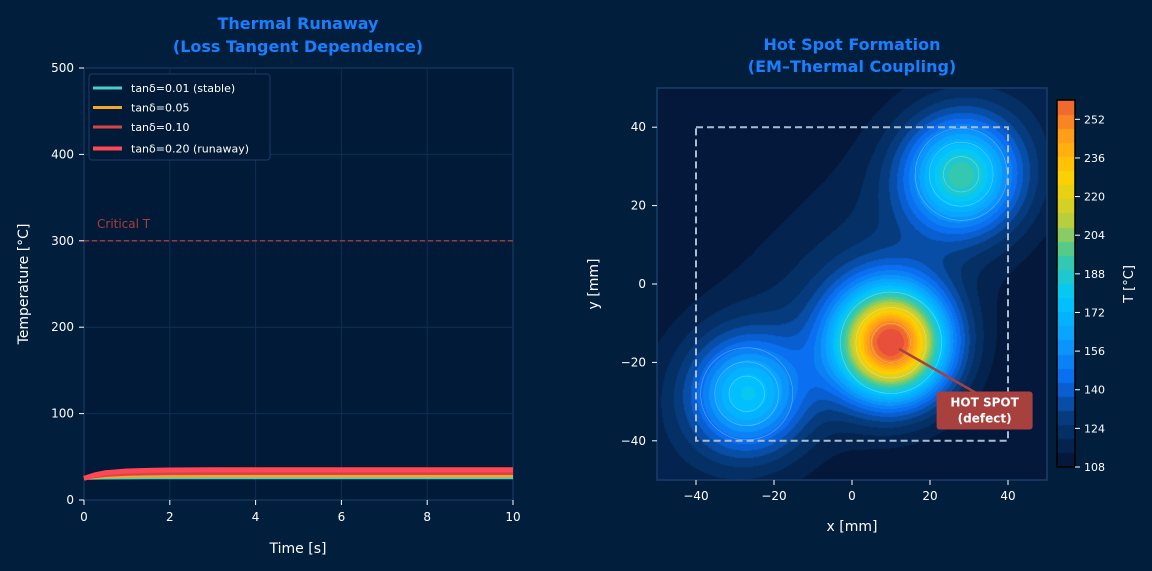  Describe the element at coordinates (62, 414) in the screenshot. I see `y-tick-label: 100` at that location.